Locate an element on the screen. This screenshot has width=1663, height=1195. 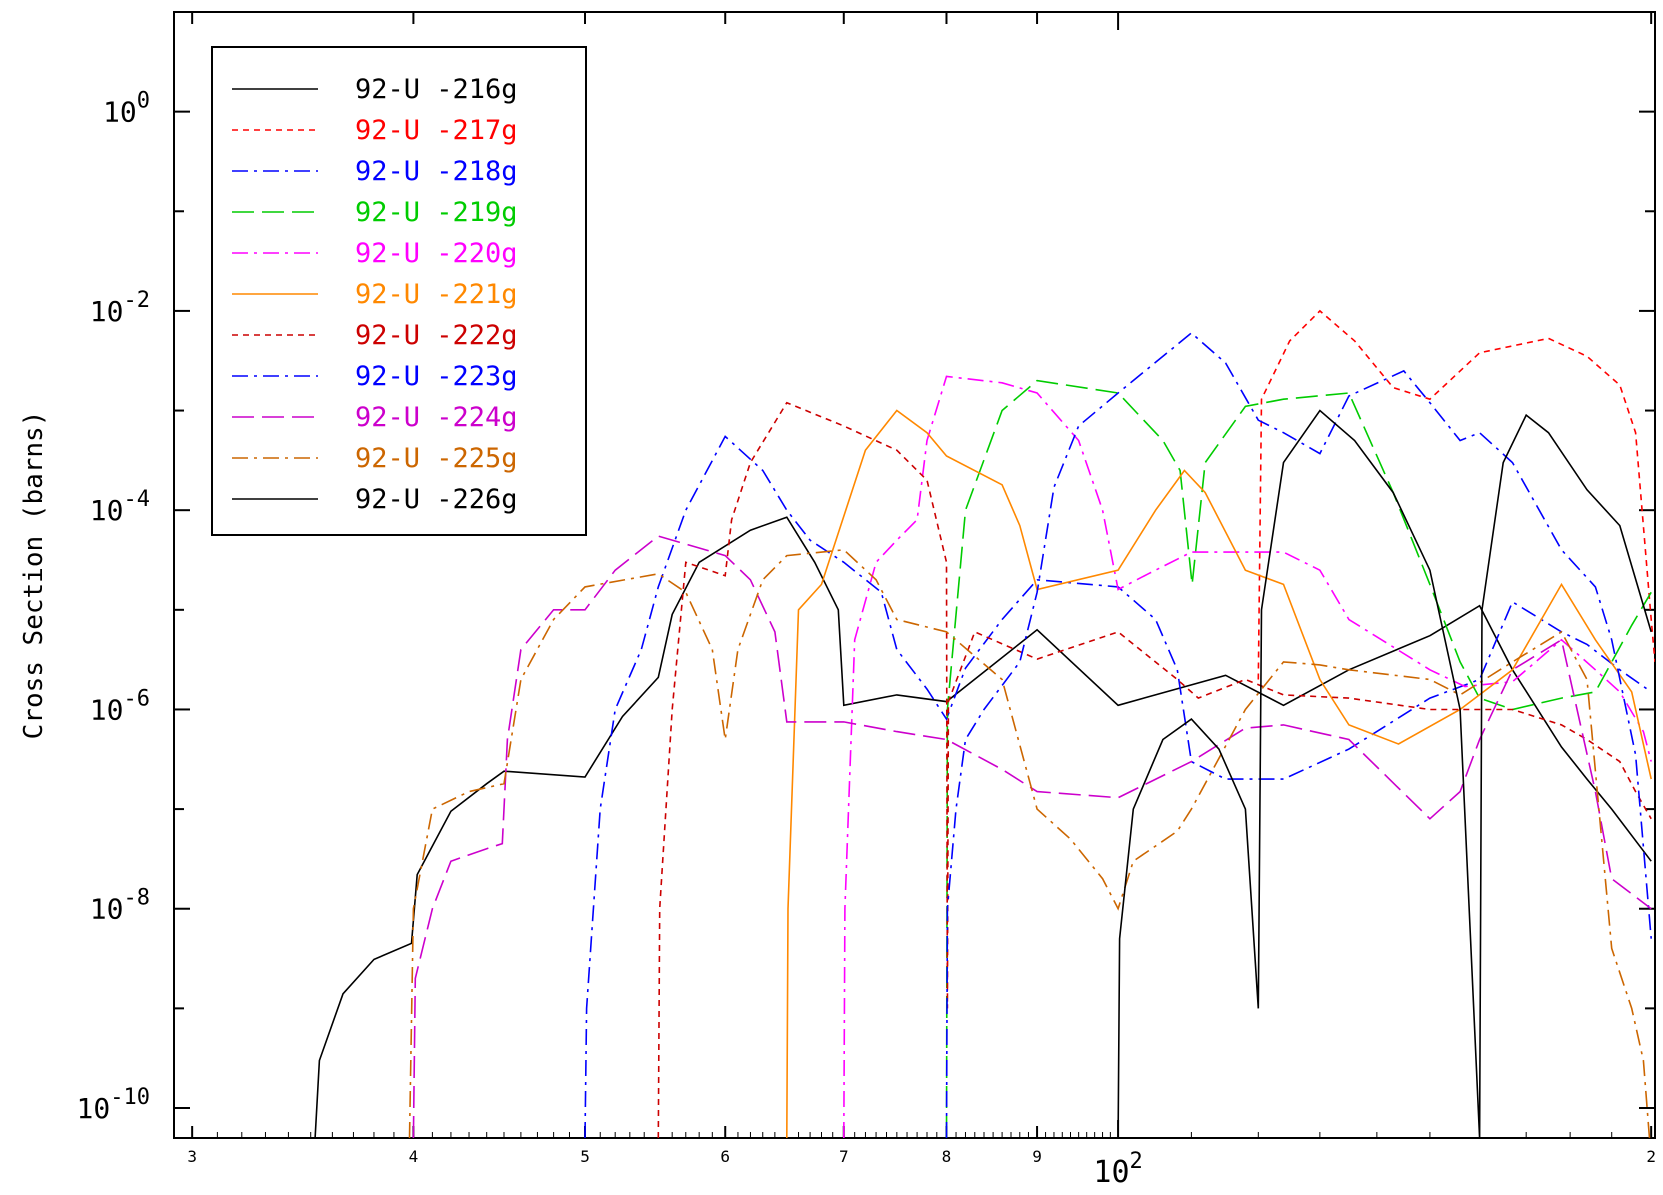
x-tick-label: 9 is located at coordinates (1037, 1156).